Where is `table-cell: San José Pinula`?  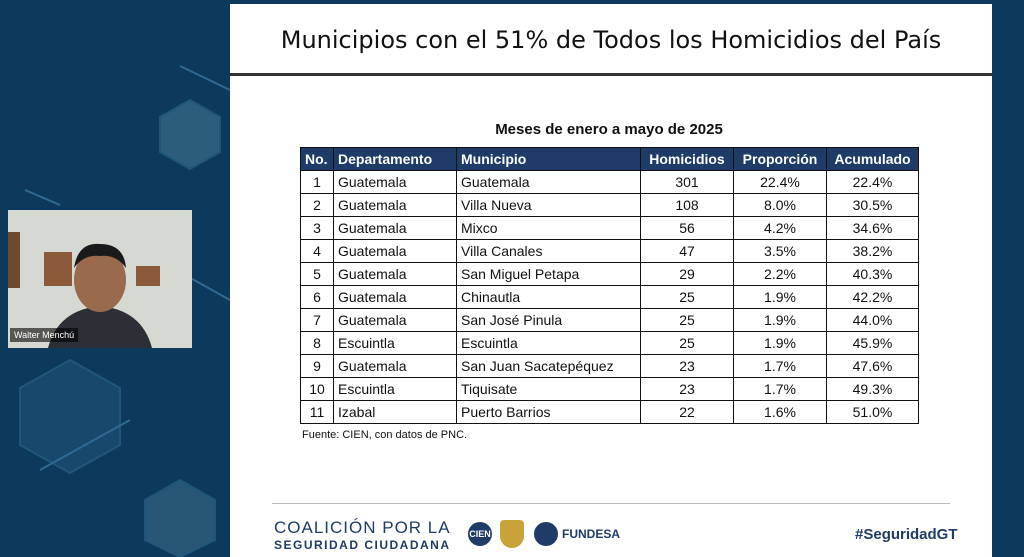 table-cell: San José Pinula is located at coordinates (548, 320).